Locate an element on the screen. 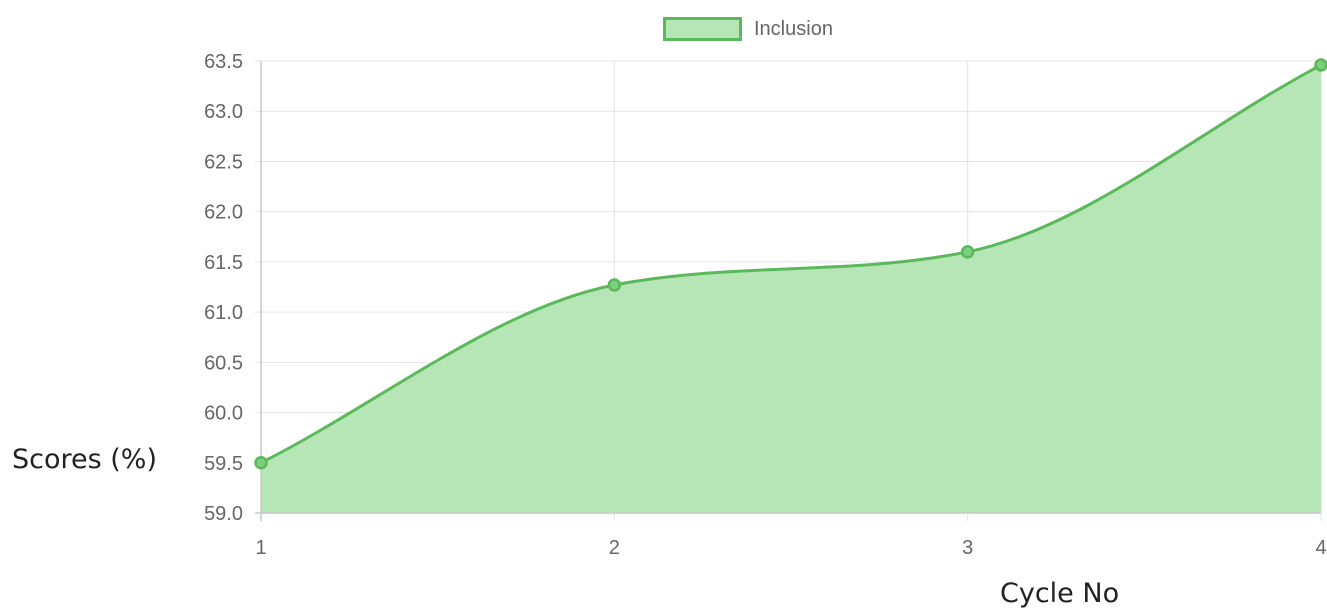 This screenshot has height=615, width=1327. y-tick-label: 62.0 is located at coordinates (223, 213).